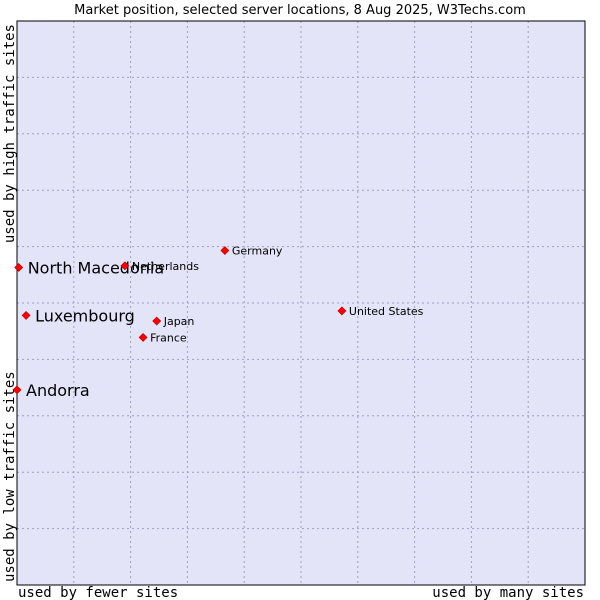  I want to click on data-label-japan: Japan, so click(179, 321).